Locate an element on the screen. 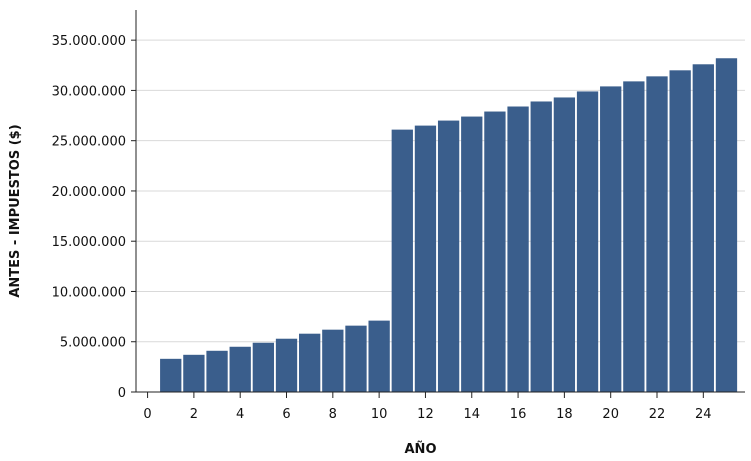 The width and height of the screenshot is (751, 461). y-tick-label: 30.000.000 is located at coordinates (89, 91).